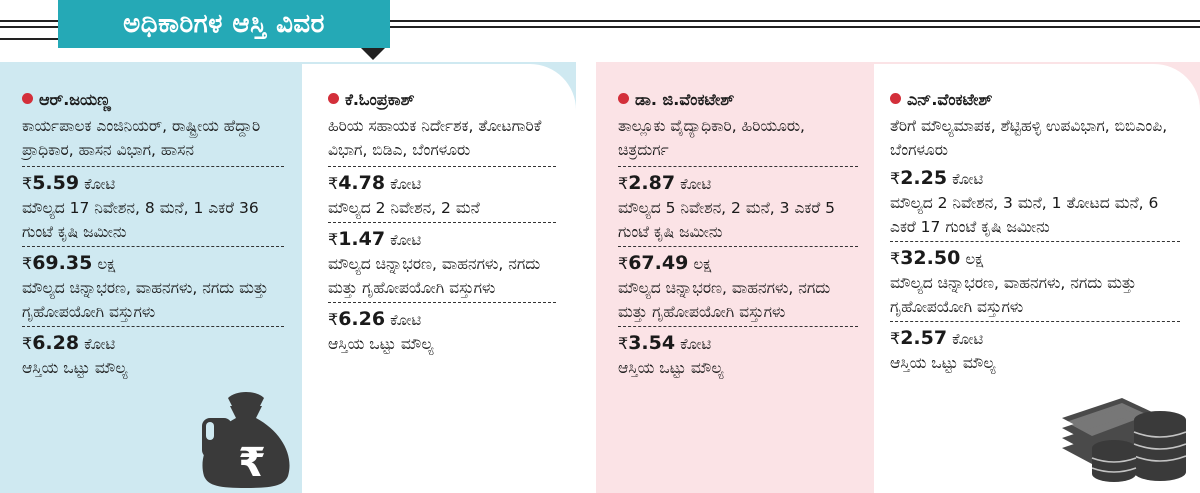 This screenshot has width=1200, height=493. What do you see at coordinates (375, 239) in the screenshot?
I see `asset-amount-movables: ₹1.47 ಕೋಟಿ` at bounding box center [375, 239].